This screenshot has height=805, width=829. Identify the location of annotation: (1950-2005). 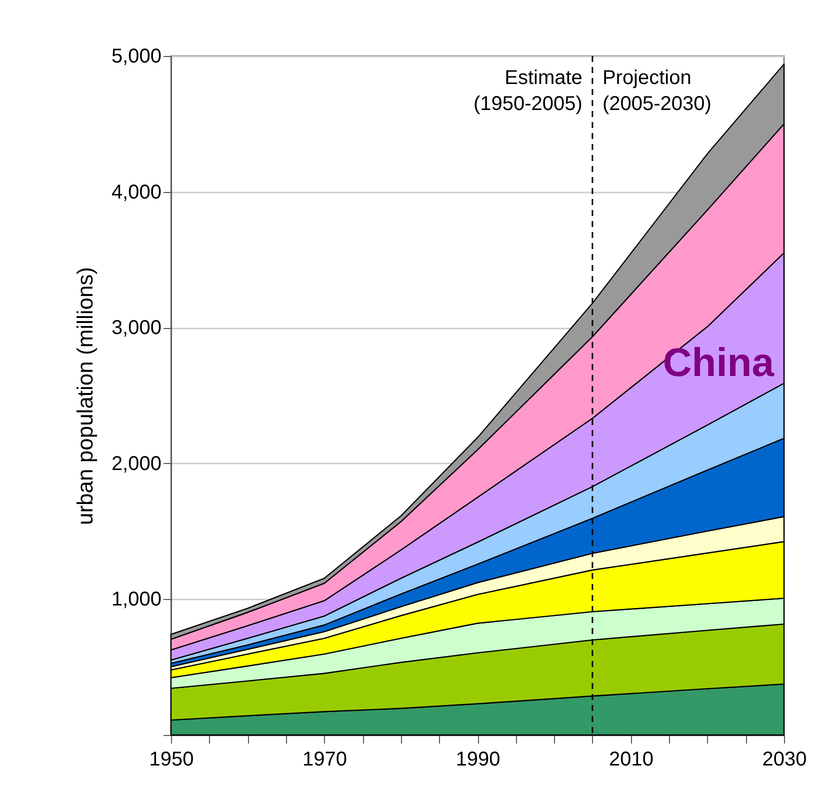
(527, 104).